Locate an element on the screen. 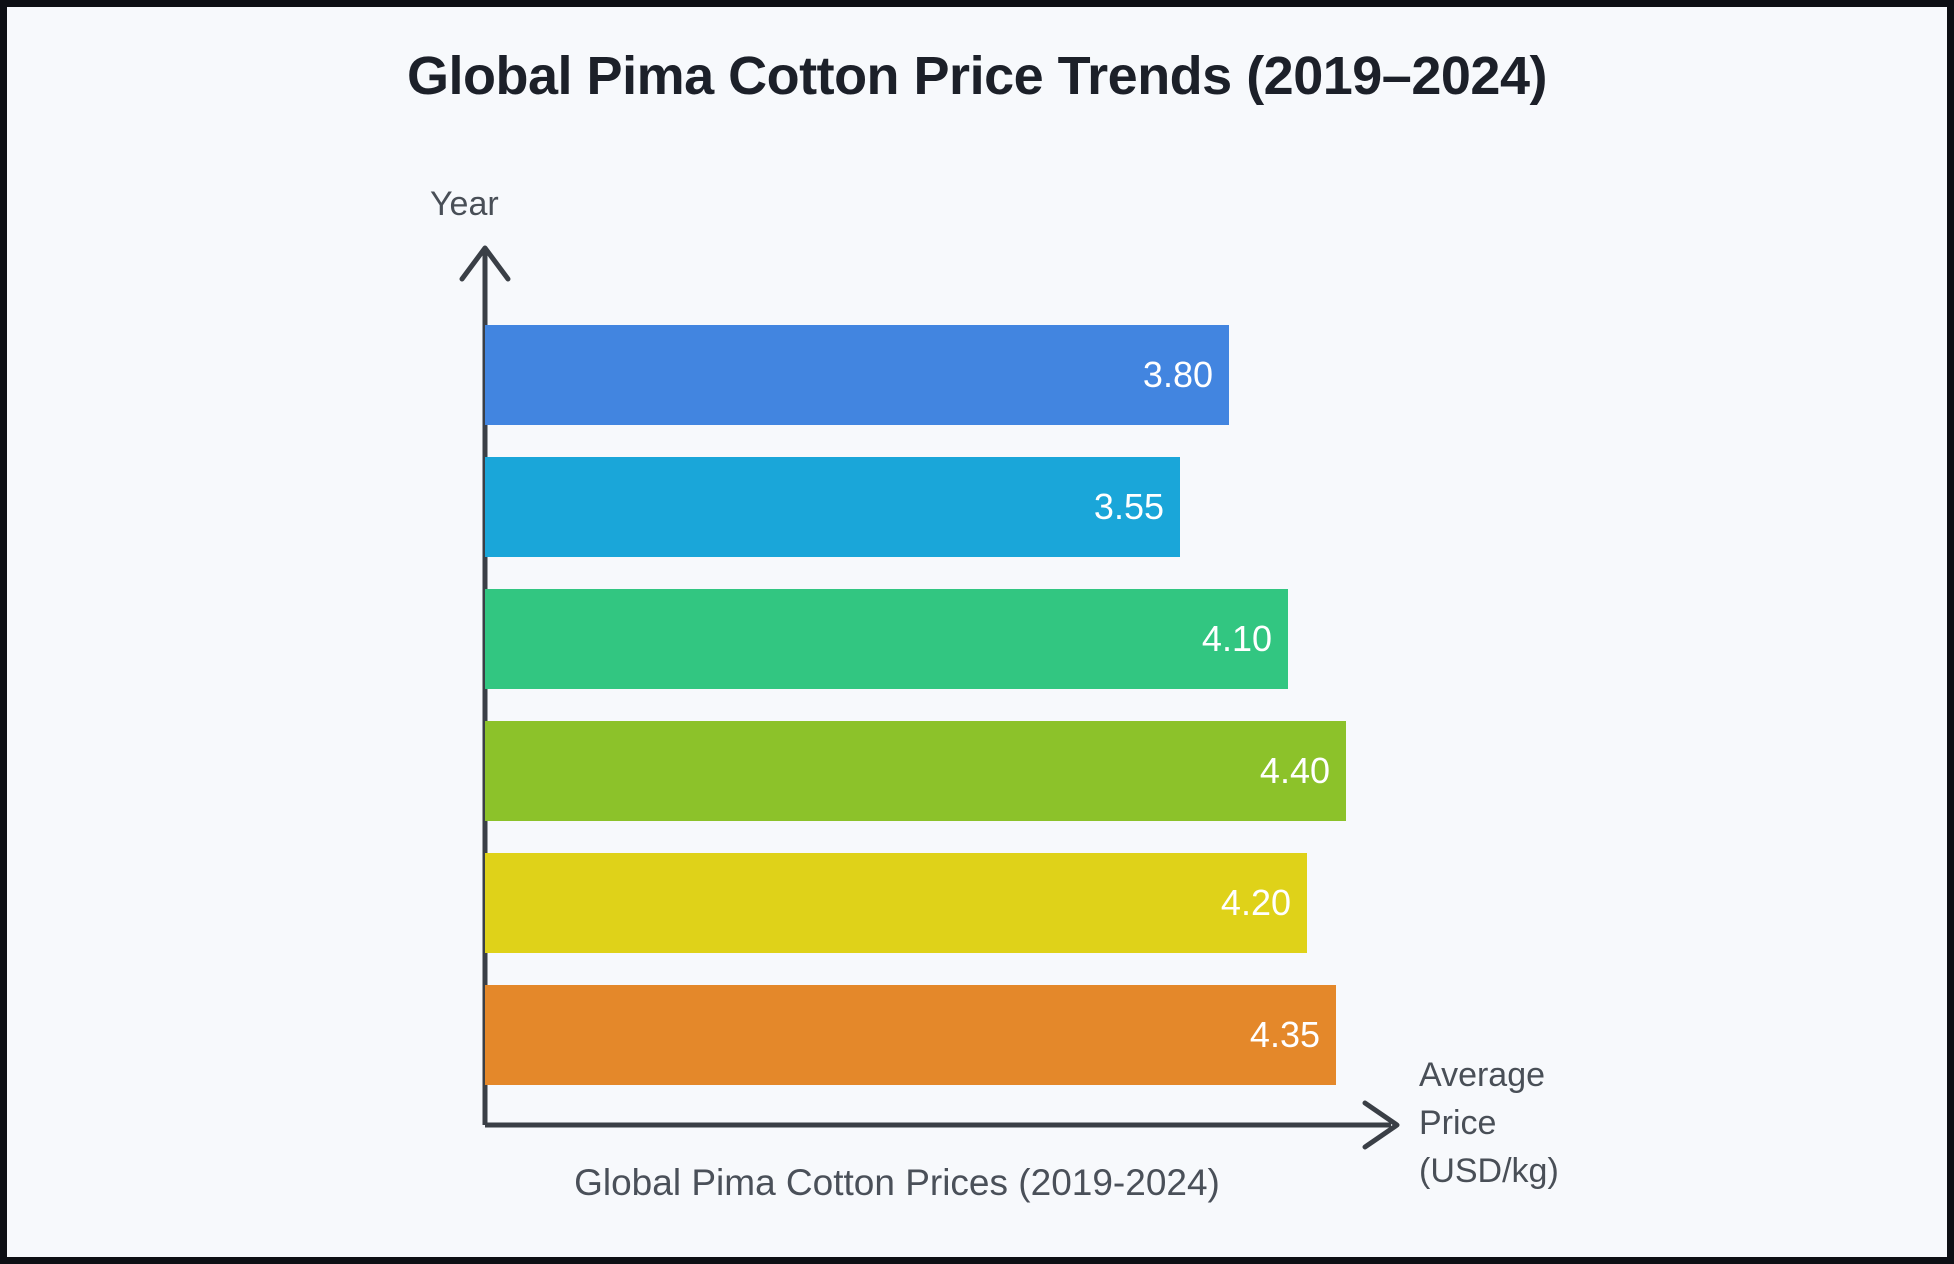  x-axis-label-line-3: (USD/kg) is located at coordinates (1489, 1171).